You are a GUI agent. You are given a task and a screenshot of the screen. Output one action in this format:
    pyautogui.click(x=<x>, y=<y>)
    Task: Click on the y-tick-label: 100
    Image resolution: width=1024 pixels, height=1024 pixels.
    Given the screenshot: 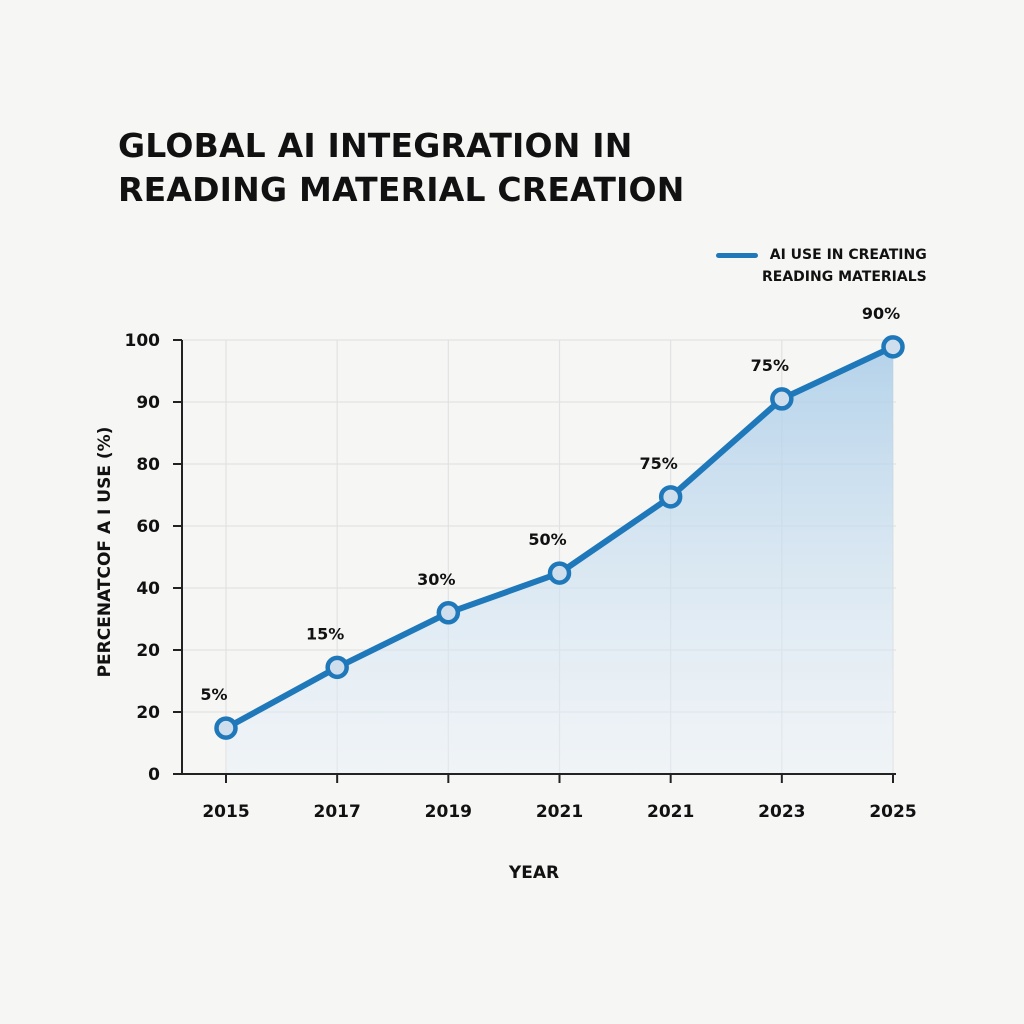 What is the action you would take?
    pyautogui.click(x=143, y=341)
    